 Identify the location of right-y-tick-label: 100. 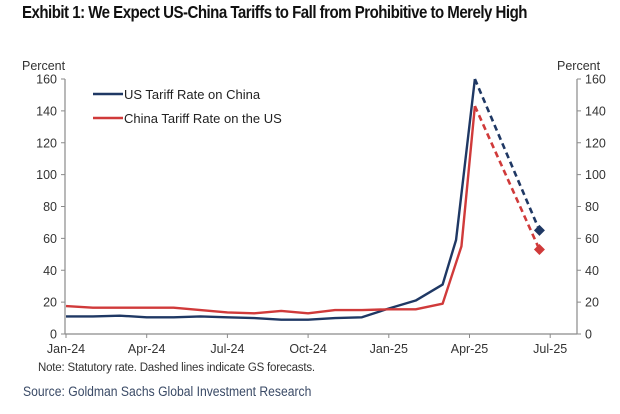
(595, 175).